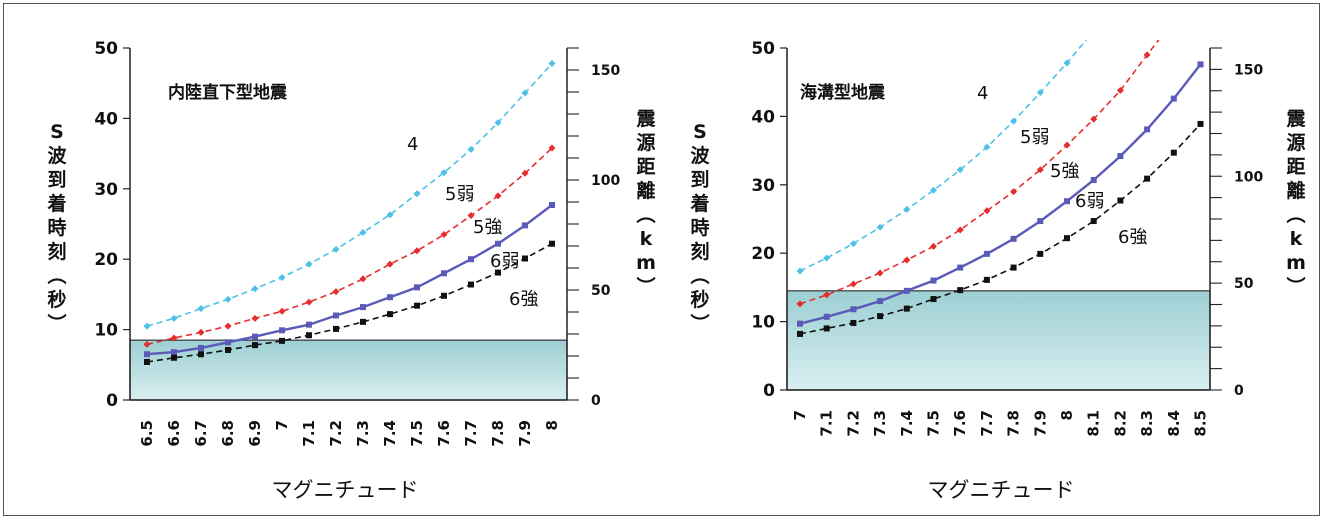 This screenshot has height=519, width=1325. What do you see at coordinates (525, 433) in the screenshot?
I see `x-tick-label: 7.9` at bounding box center [525, 433].